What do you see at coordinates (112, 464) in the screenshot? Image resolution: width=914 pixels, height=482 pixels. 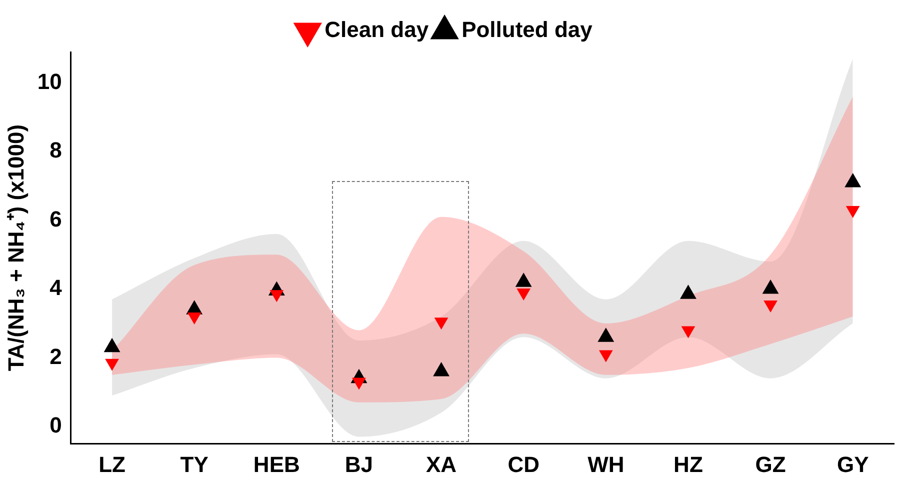 I see `x-tick-label: LZ` at bounding box center [112, 464].